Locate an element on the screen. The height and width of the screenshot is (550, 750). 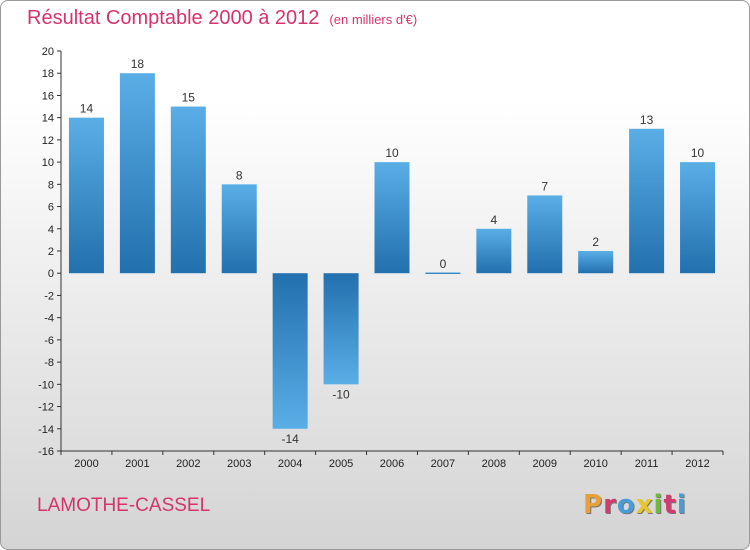
y-tick-label: 8 is located at coordinates (51, 185).